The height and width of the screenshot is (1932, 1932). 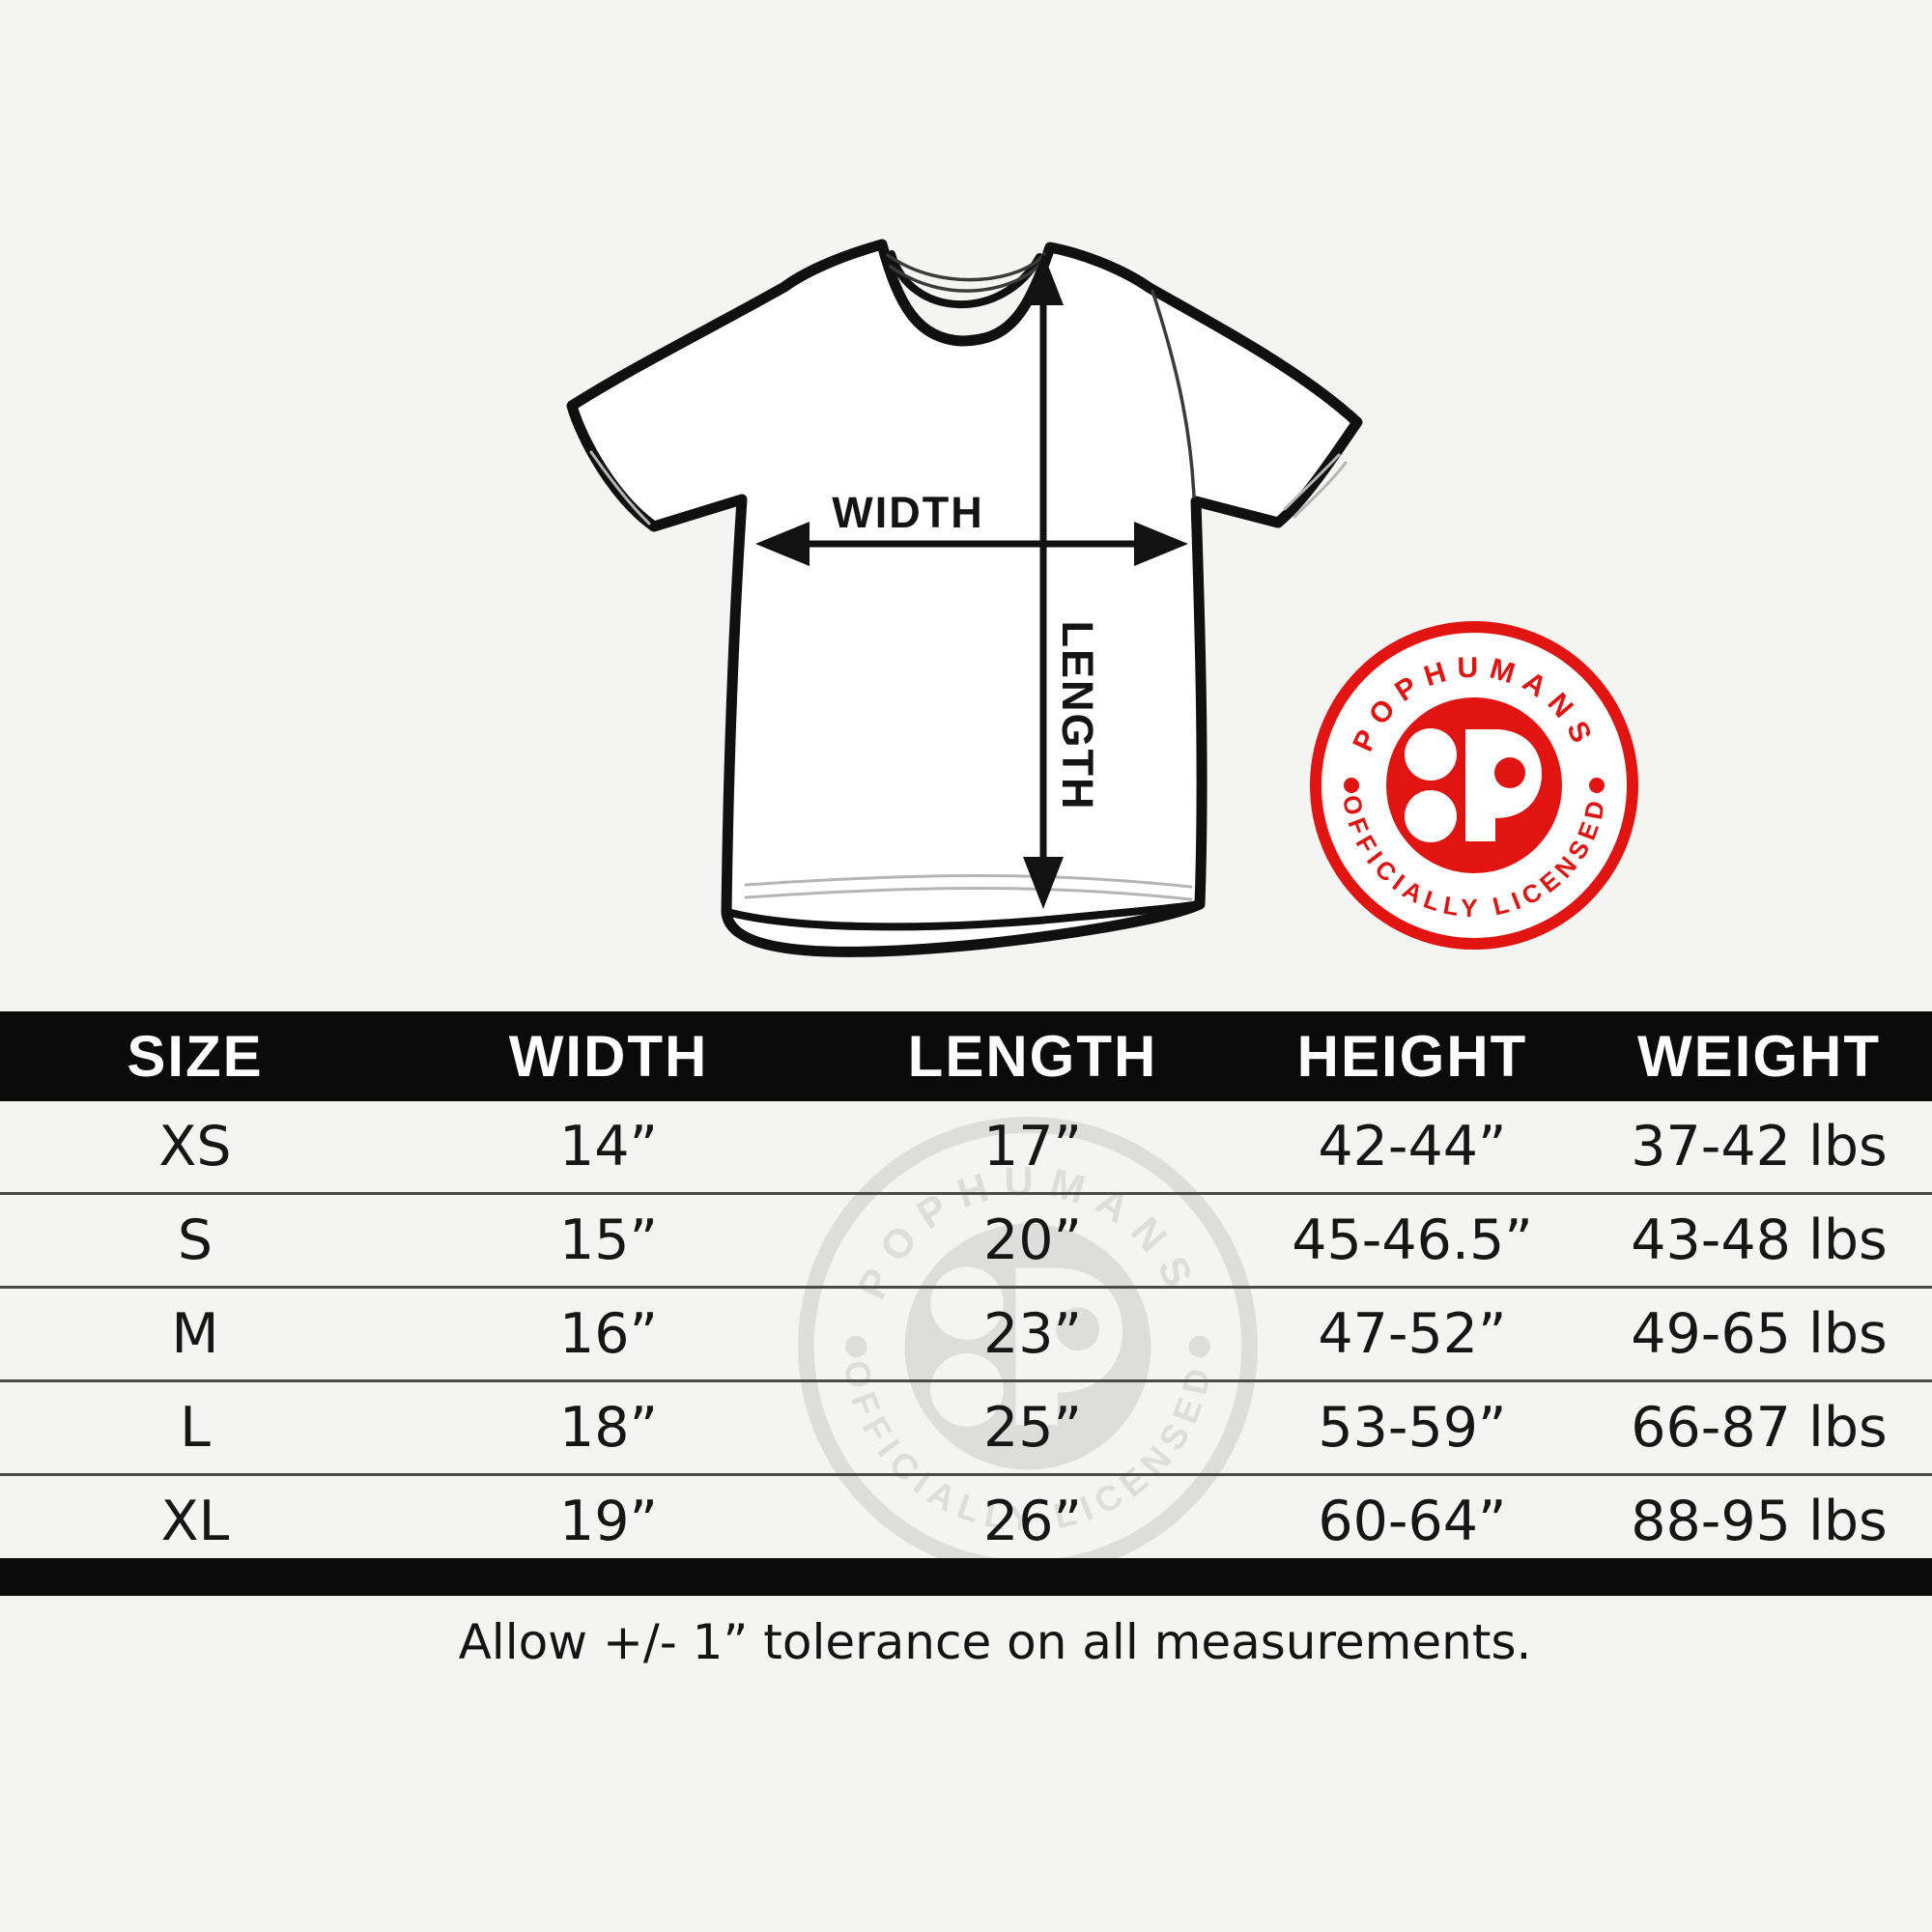 What do you see at coordinates (907, 512) in the screenshot?
I see `width-label: WIDTH` at bounding box center [907, 512].